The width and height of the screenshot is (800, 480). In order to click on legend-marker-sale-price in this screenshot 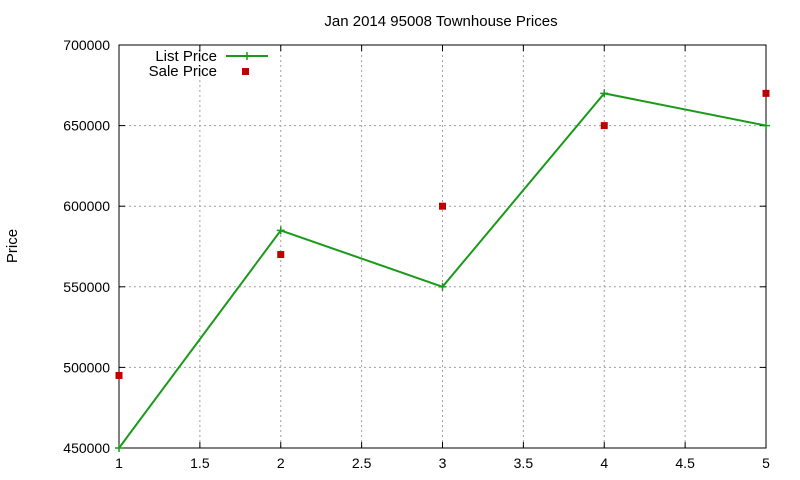, I will do `click(245, 71)`.